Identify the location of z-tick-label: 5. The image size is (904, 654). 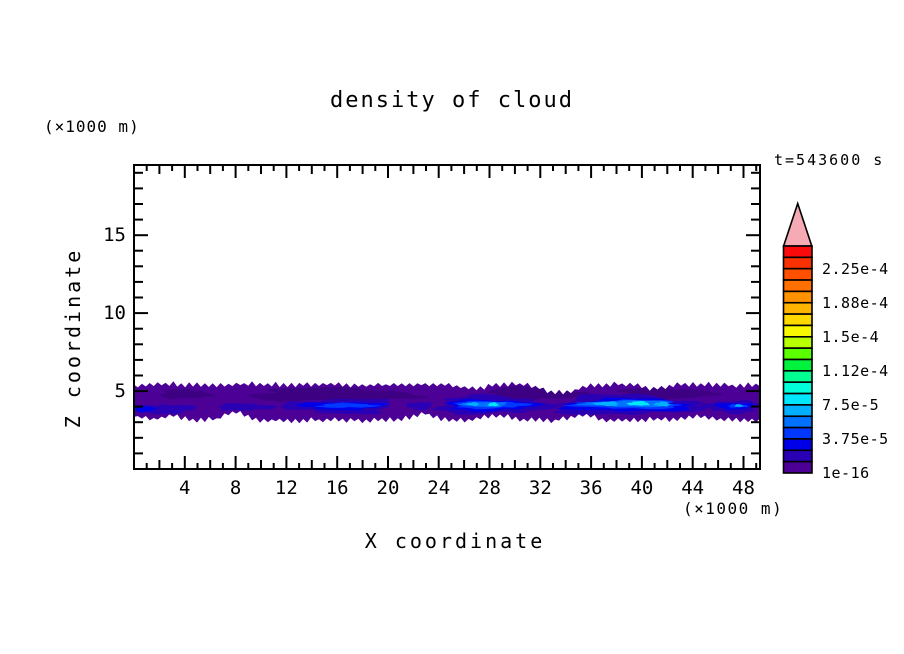
(120, 391).